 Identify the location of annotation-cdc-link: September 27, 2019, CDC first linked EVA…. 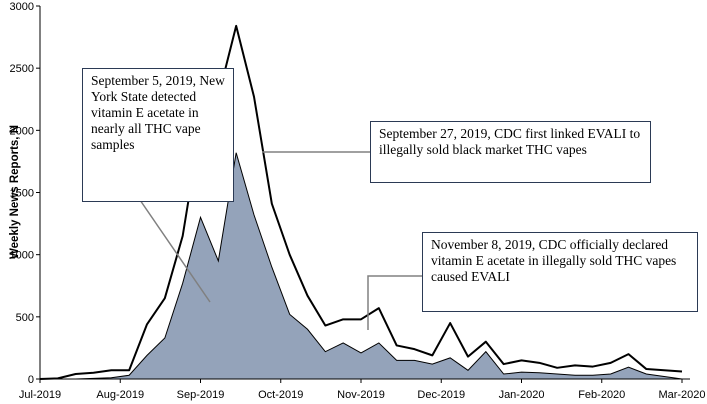
(510, 152).